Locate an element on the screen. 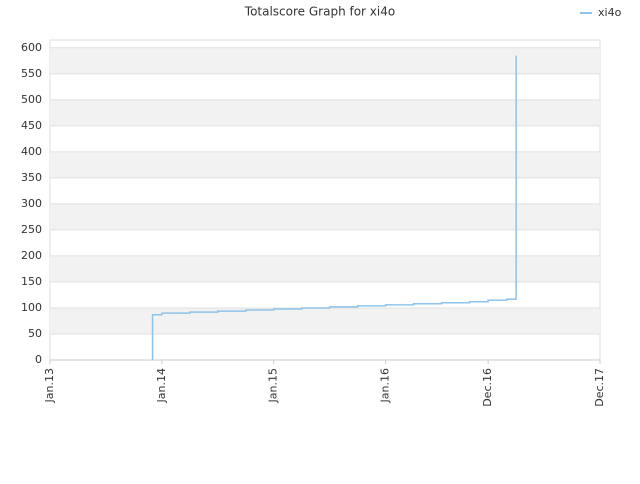 This screenshot has height=484, width=640. y-tick-label: 150 is located at coordinates (31, 281).